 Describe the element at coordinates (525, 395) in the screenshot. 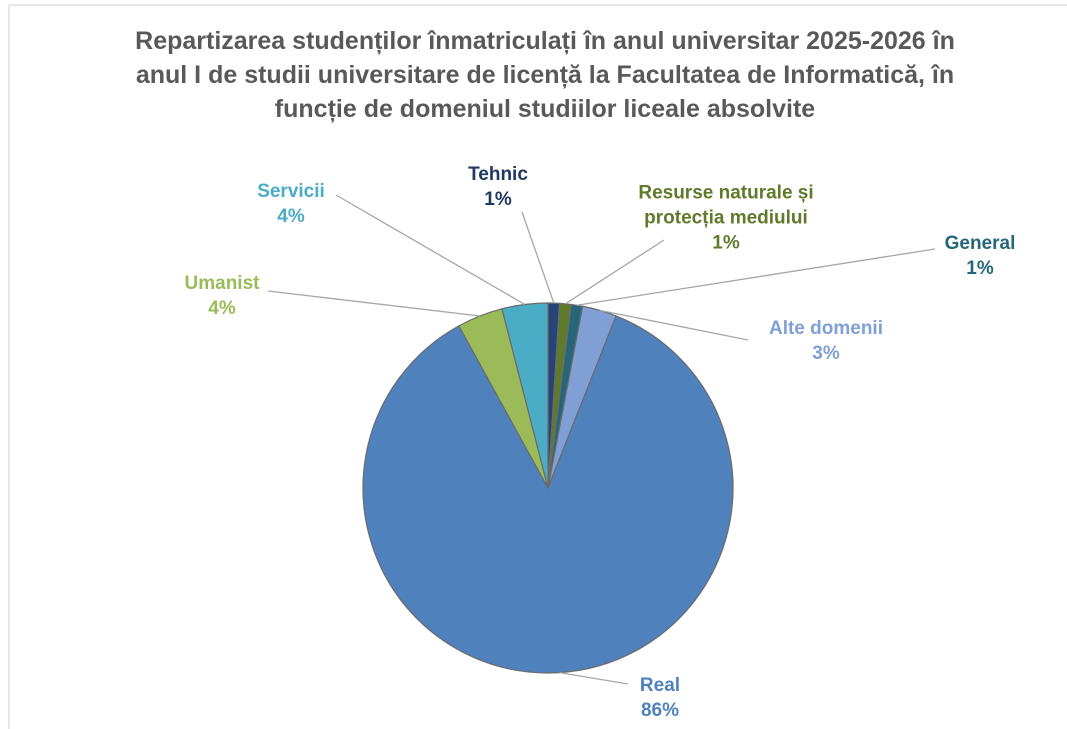

I see `pie-slice` at that location.